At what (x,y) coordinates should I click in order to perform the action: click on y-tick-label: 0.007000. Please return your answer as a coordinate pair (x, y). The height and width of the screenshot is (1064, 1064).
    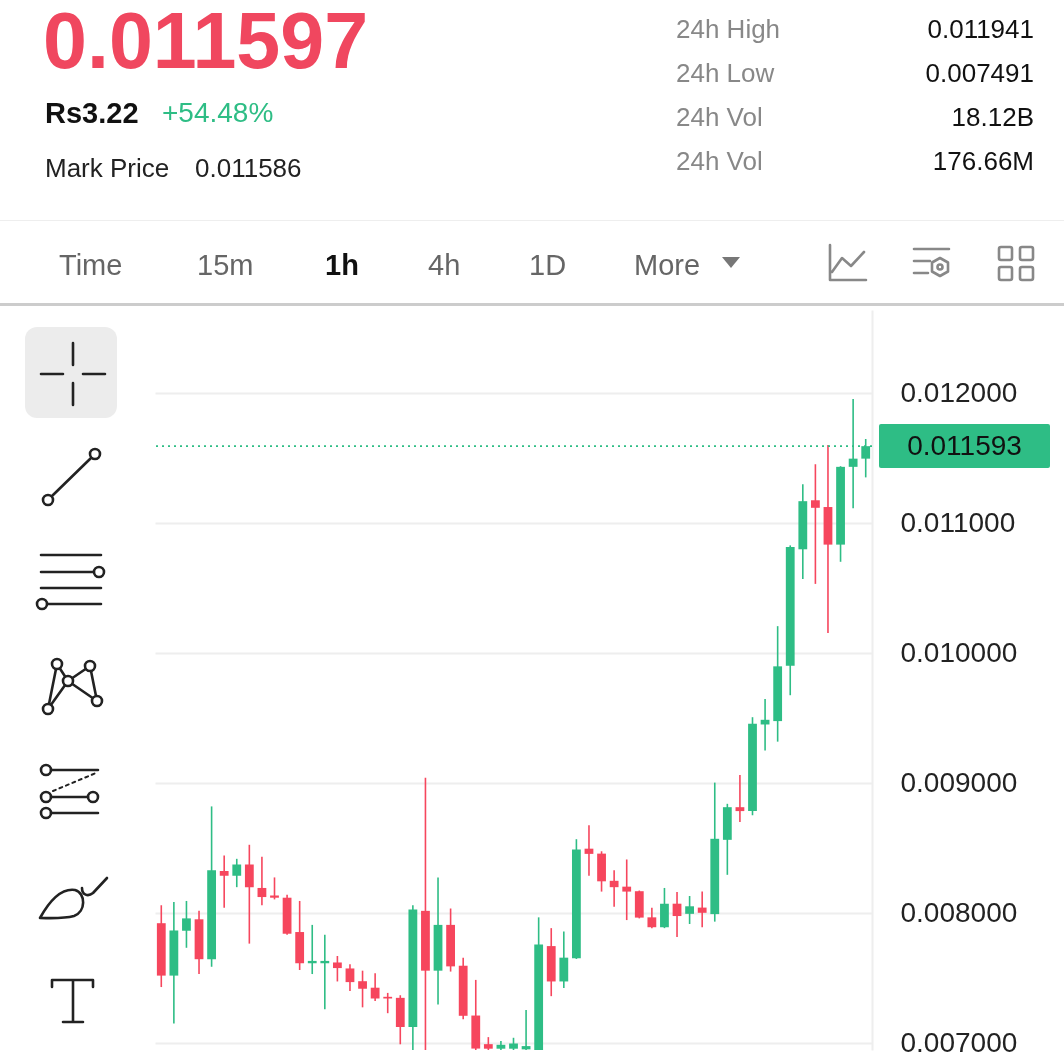
    Looking at the image, I should click on (959, 1042).